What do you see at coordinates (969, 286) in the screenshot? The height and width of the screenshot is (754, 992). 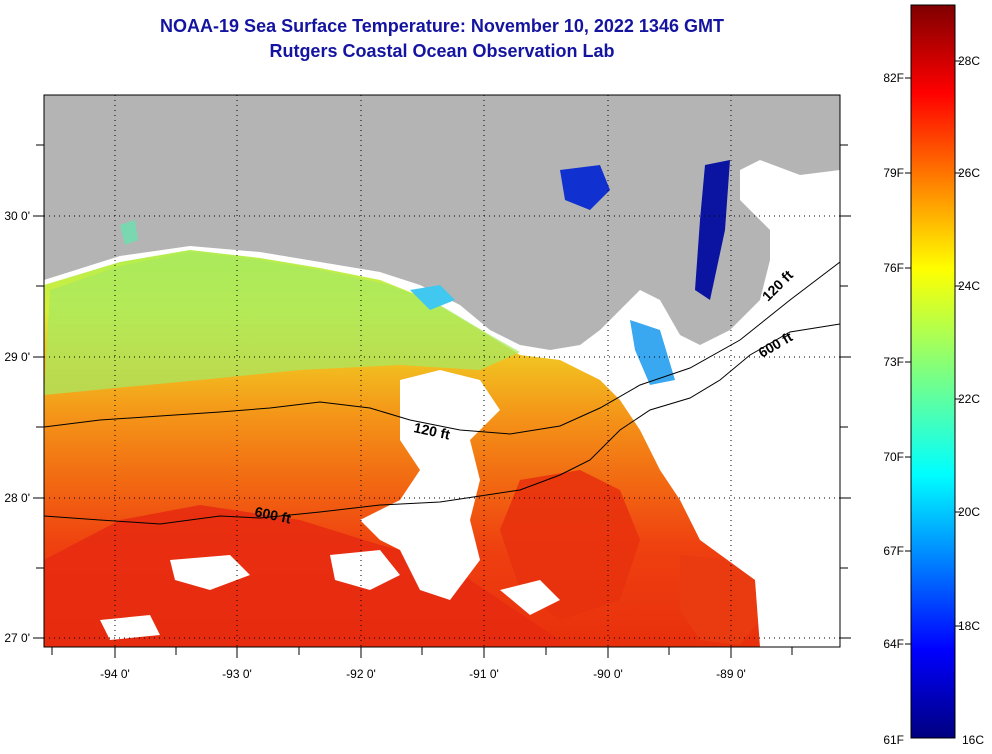 I see `colorbar-label-c-24: 24C` at bounding box center [969, 286].